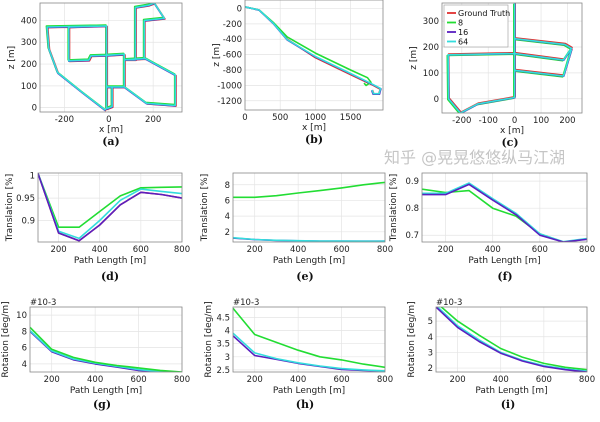 This screenshot has height=422, width=600. I want to click on y-tick-label: -600, so click(232, 56).